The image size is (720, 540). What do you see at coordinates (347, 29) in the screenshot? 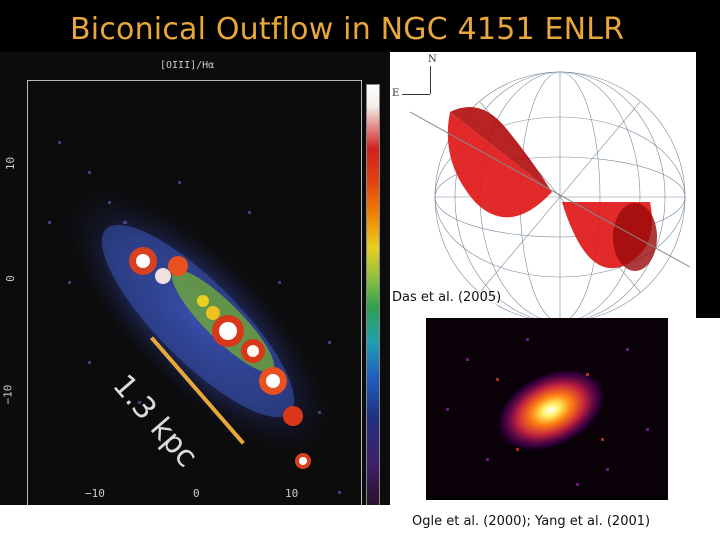
I see `slide-title: Biconical Outflow in NGC 4151 ENLR` at bounding box center [347, 29].